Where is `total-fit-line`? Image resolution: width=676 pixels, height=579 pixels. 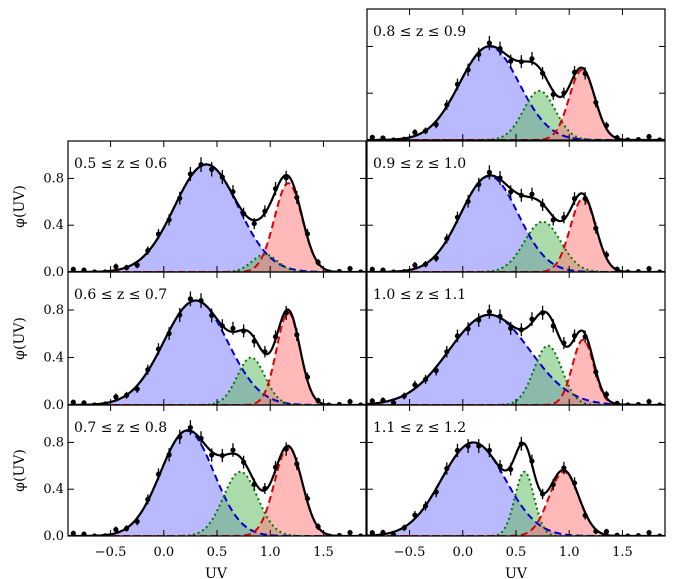
total-fit-line is located at coordinates (217, 217).